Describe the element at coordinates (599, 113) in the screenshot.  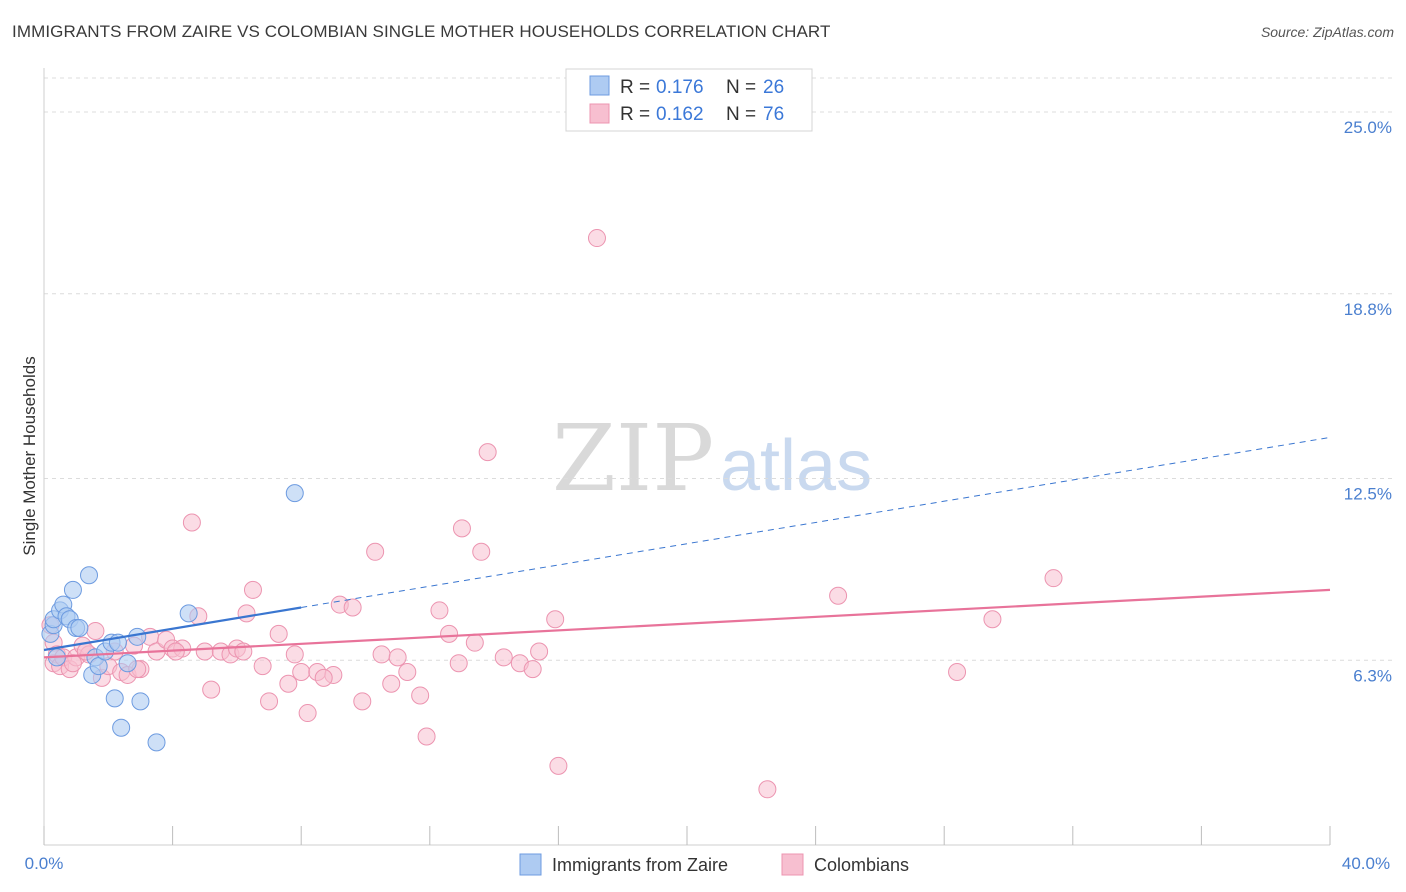
I see `legend-swatch-colombian` at that location.